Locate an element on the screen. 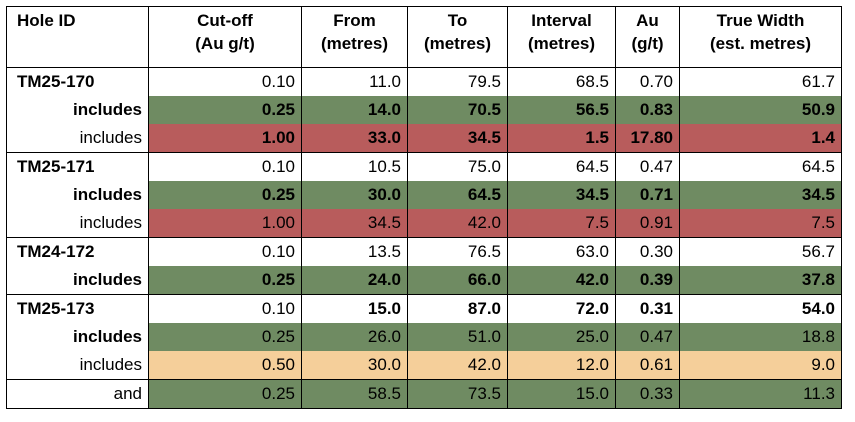  header-hole-id: Hole ID is located at coordinates (77, 37).